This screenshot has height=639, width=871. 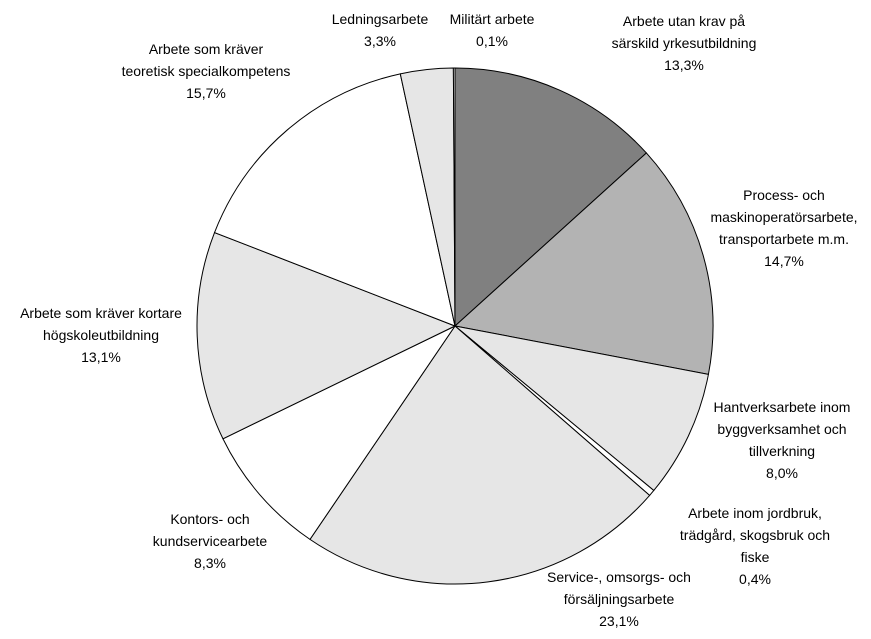 I want to click on slice-value-label: 3,3%, so click(x=380, y=41).